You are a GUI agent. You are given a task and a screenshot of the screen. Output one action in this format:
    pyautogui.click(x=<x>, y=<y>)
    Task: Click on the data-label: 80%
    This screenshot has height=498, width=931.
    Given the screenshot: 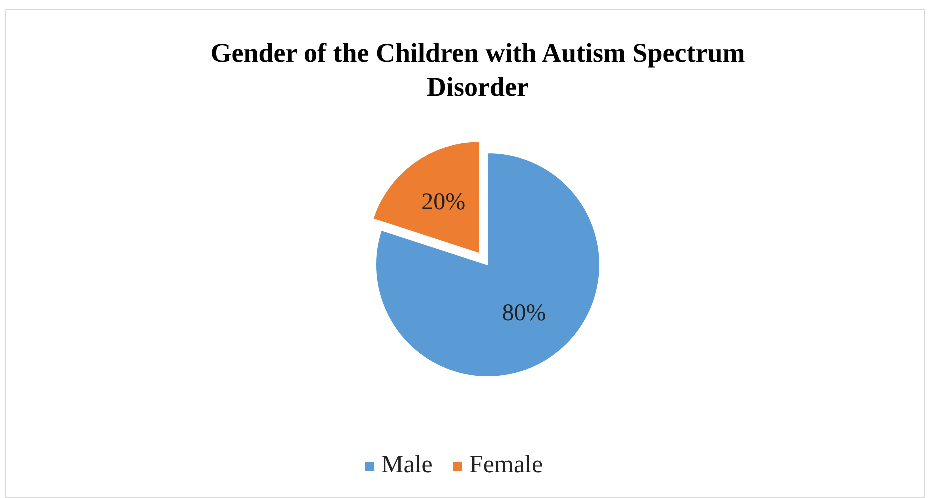 What is the action you would take?
    pyautogui.click(x=524, y=313)
    